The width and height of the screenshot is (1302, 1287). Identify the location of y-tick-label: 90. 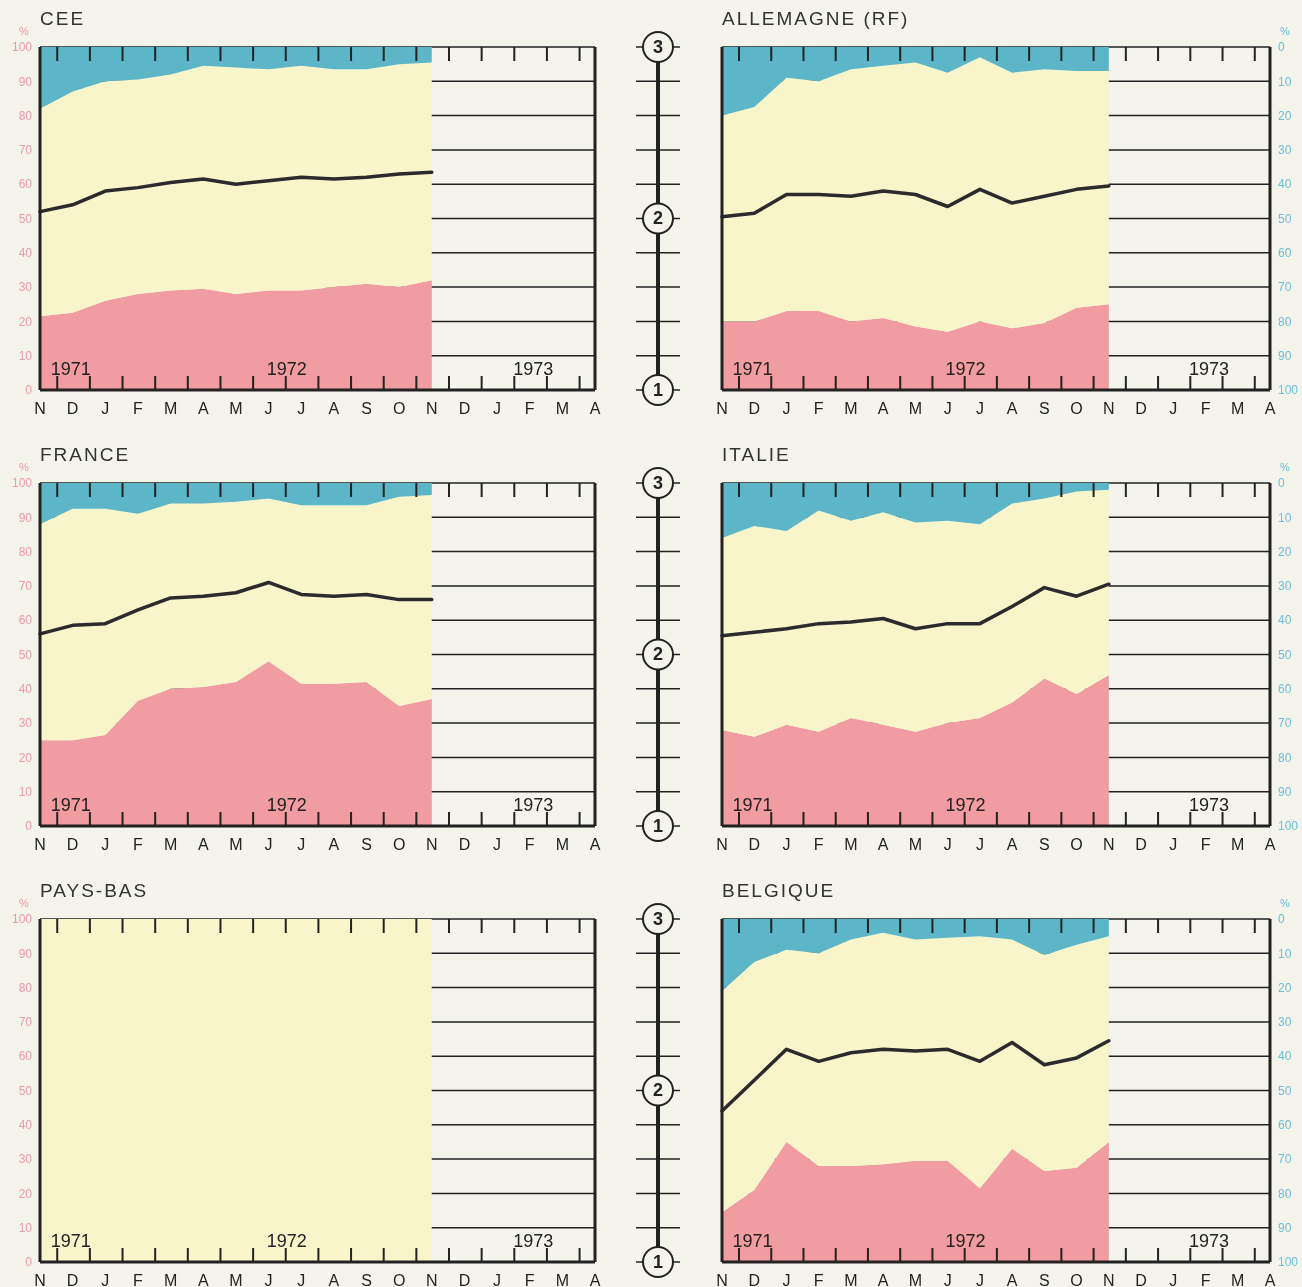
(25, 953).